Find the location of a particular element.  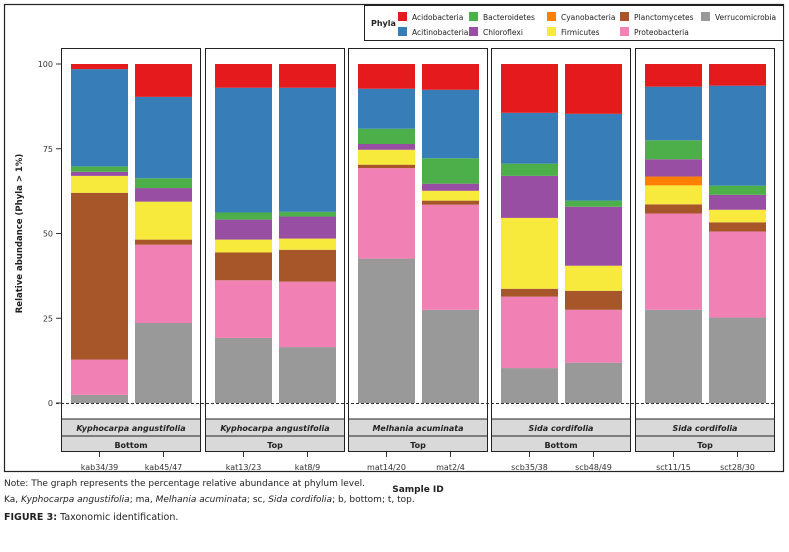

species-name: Melhania acuminata is located at coordinates (201, 500).